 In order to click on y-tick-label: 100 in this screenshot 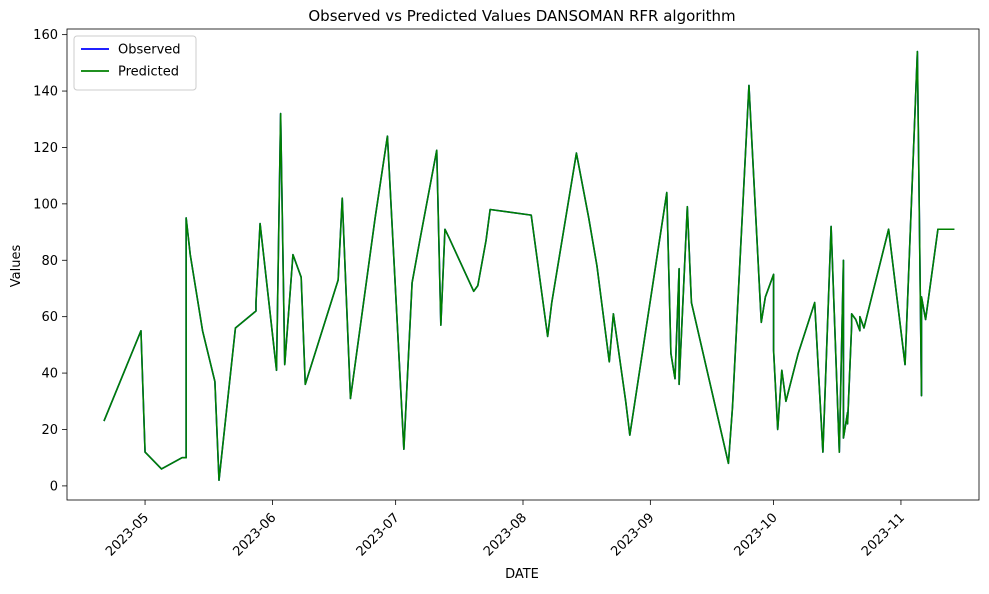, I will do `click(45, 204)`.